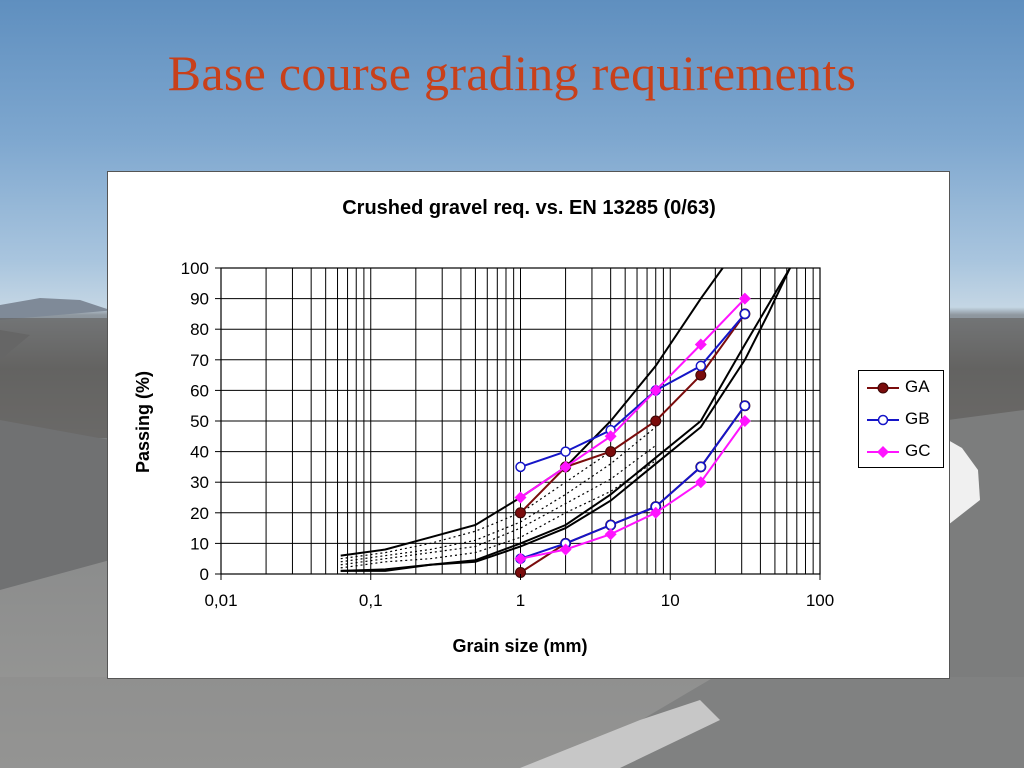  What do you see at coordinates (199, 482) in the screenshot?
I see `y-tick-label: 30` at bounding box center [199, 482].